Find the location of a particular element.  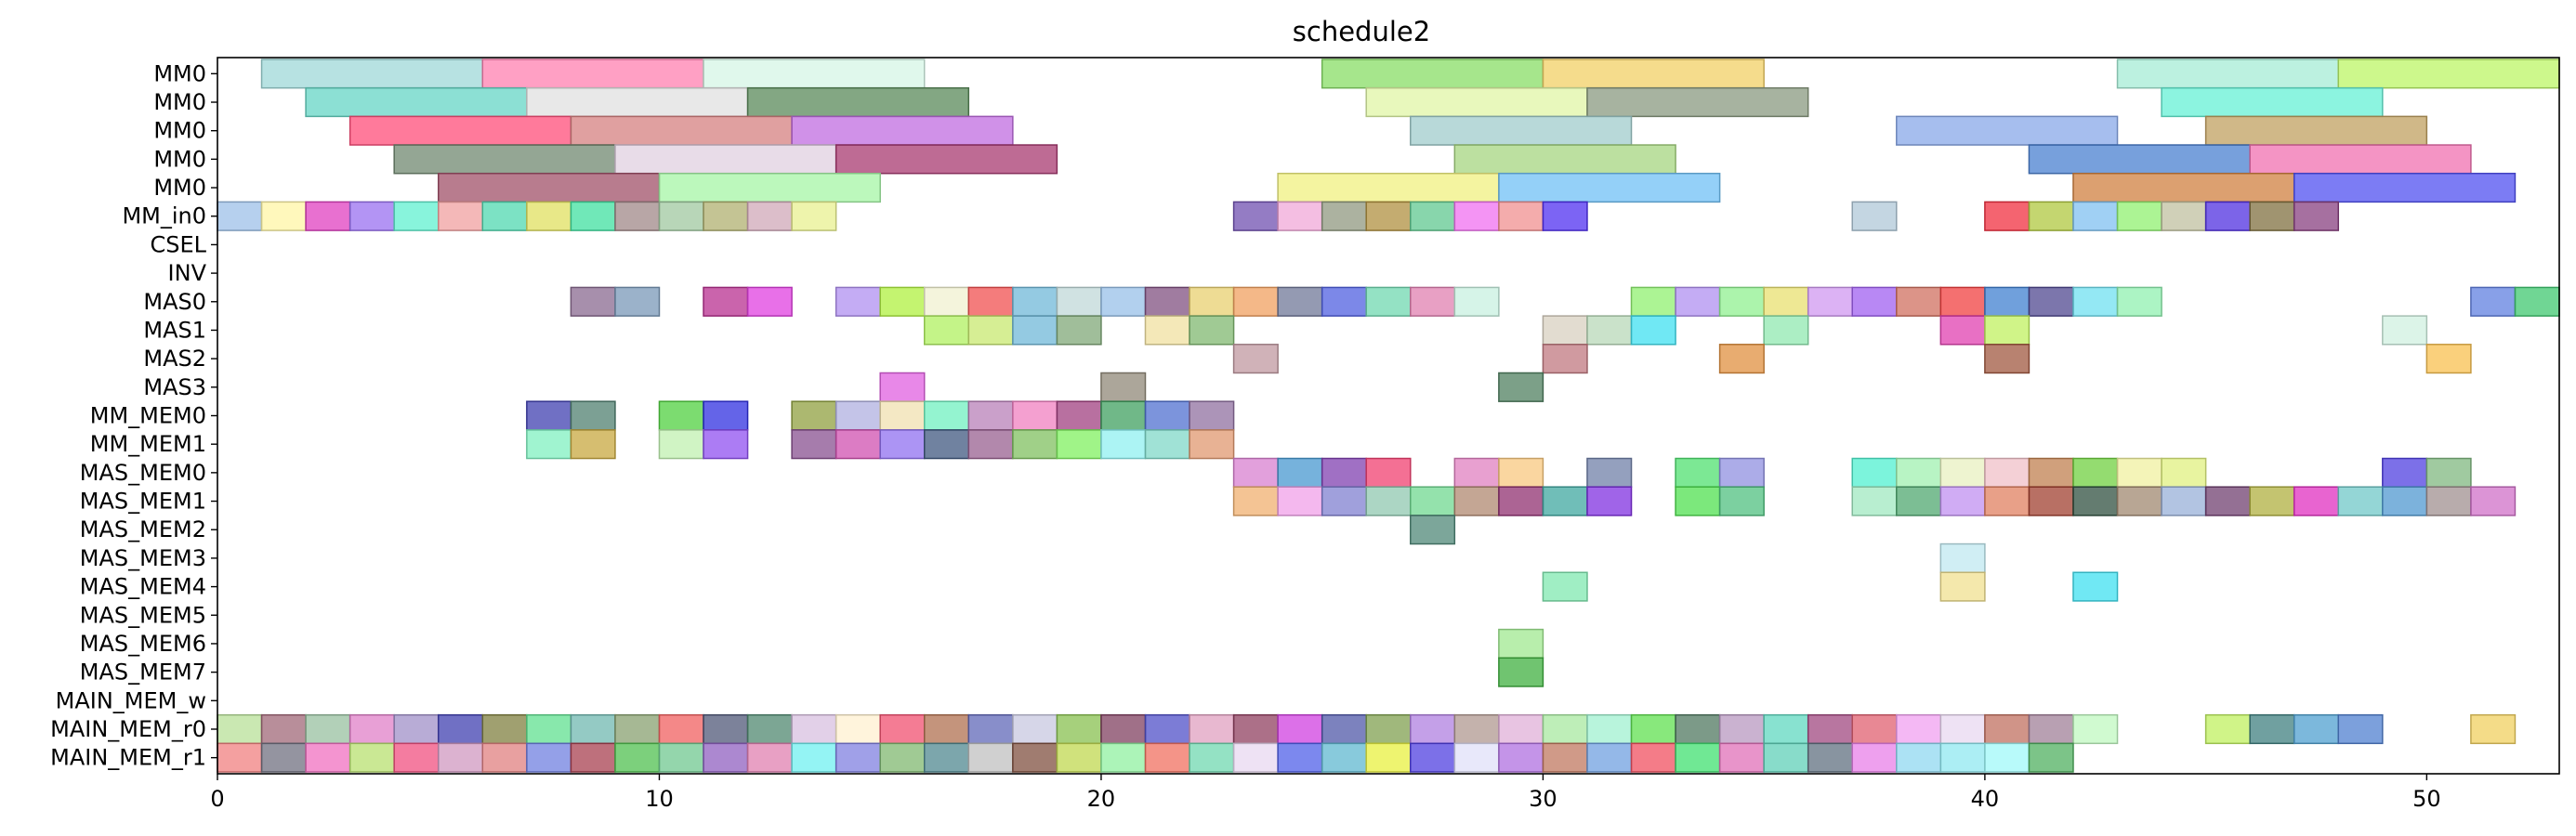

y-tick-label: MAS_MEM5 is located at coordinates (143, 615).